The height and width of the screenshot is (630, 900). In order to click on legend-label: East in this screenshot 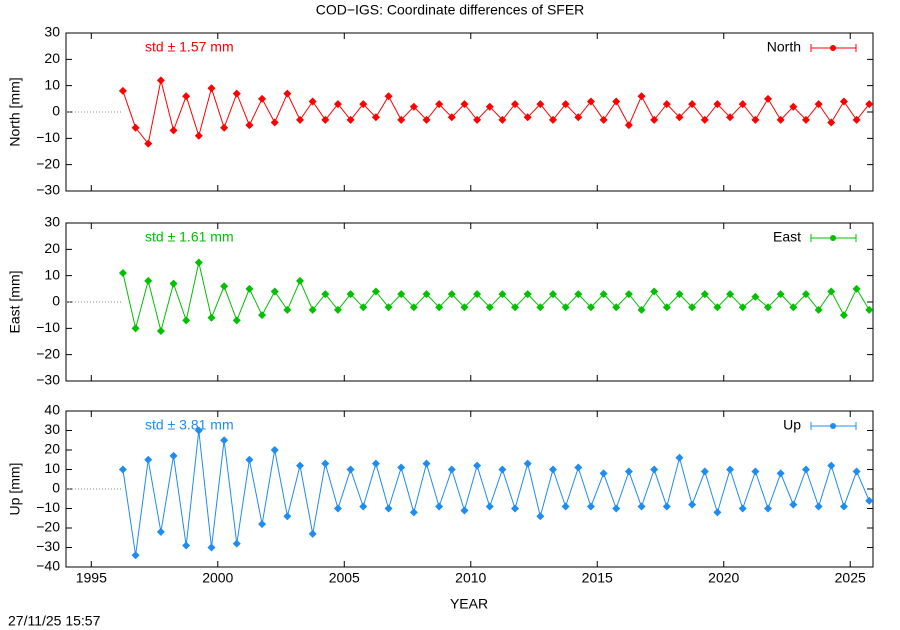, I will do `click(787, 237)`.